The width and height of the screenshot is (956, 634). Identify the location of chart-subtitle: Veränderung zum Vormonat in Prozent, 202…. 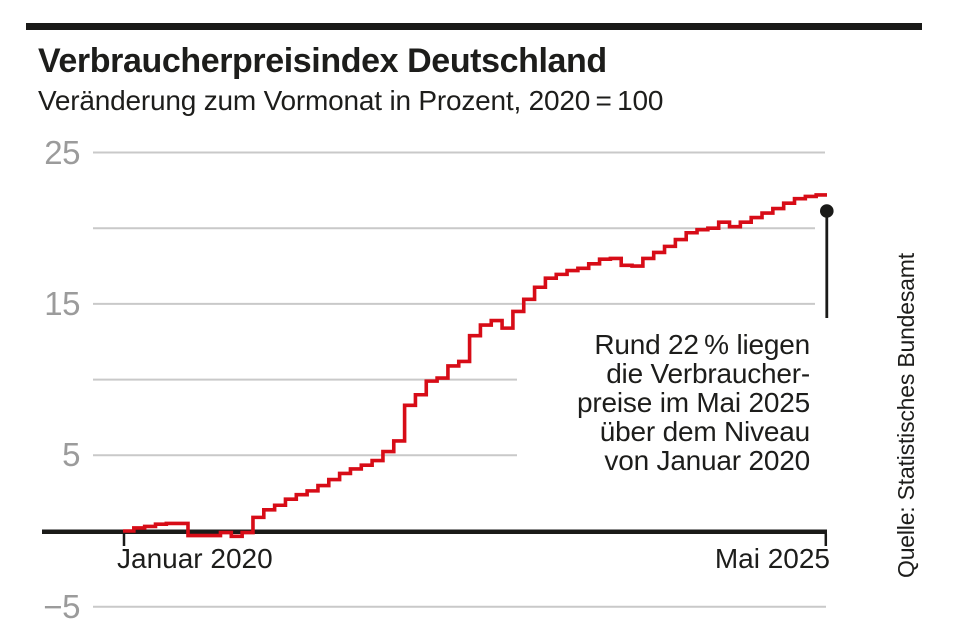
(351, 100).